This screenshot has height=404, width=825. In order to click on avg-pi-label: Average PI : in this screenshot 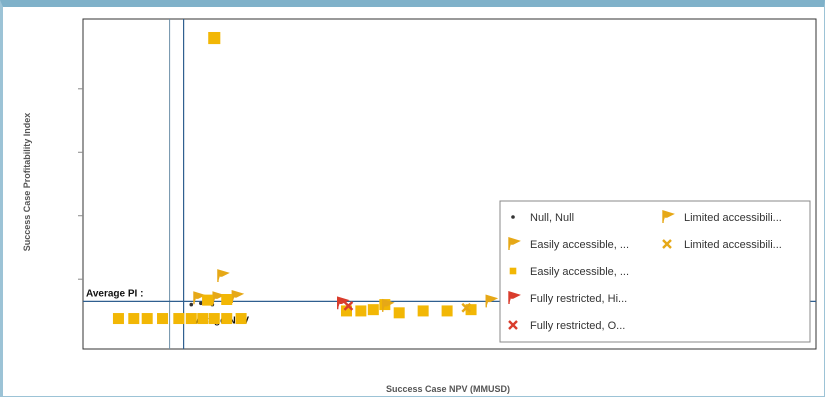, I will do `click(114, 293)`.